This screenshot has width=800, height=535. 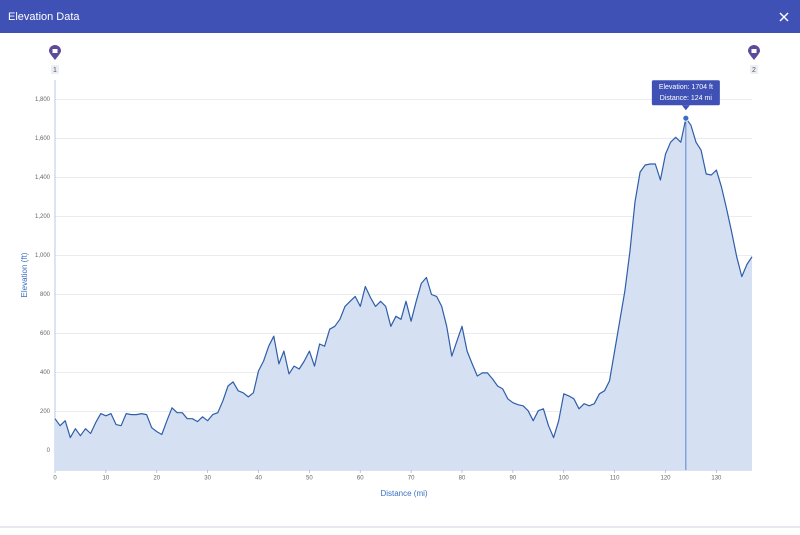 I want to click on y-tick-label: 1,200, so click(x=43, y=217).